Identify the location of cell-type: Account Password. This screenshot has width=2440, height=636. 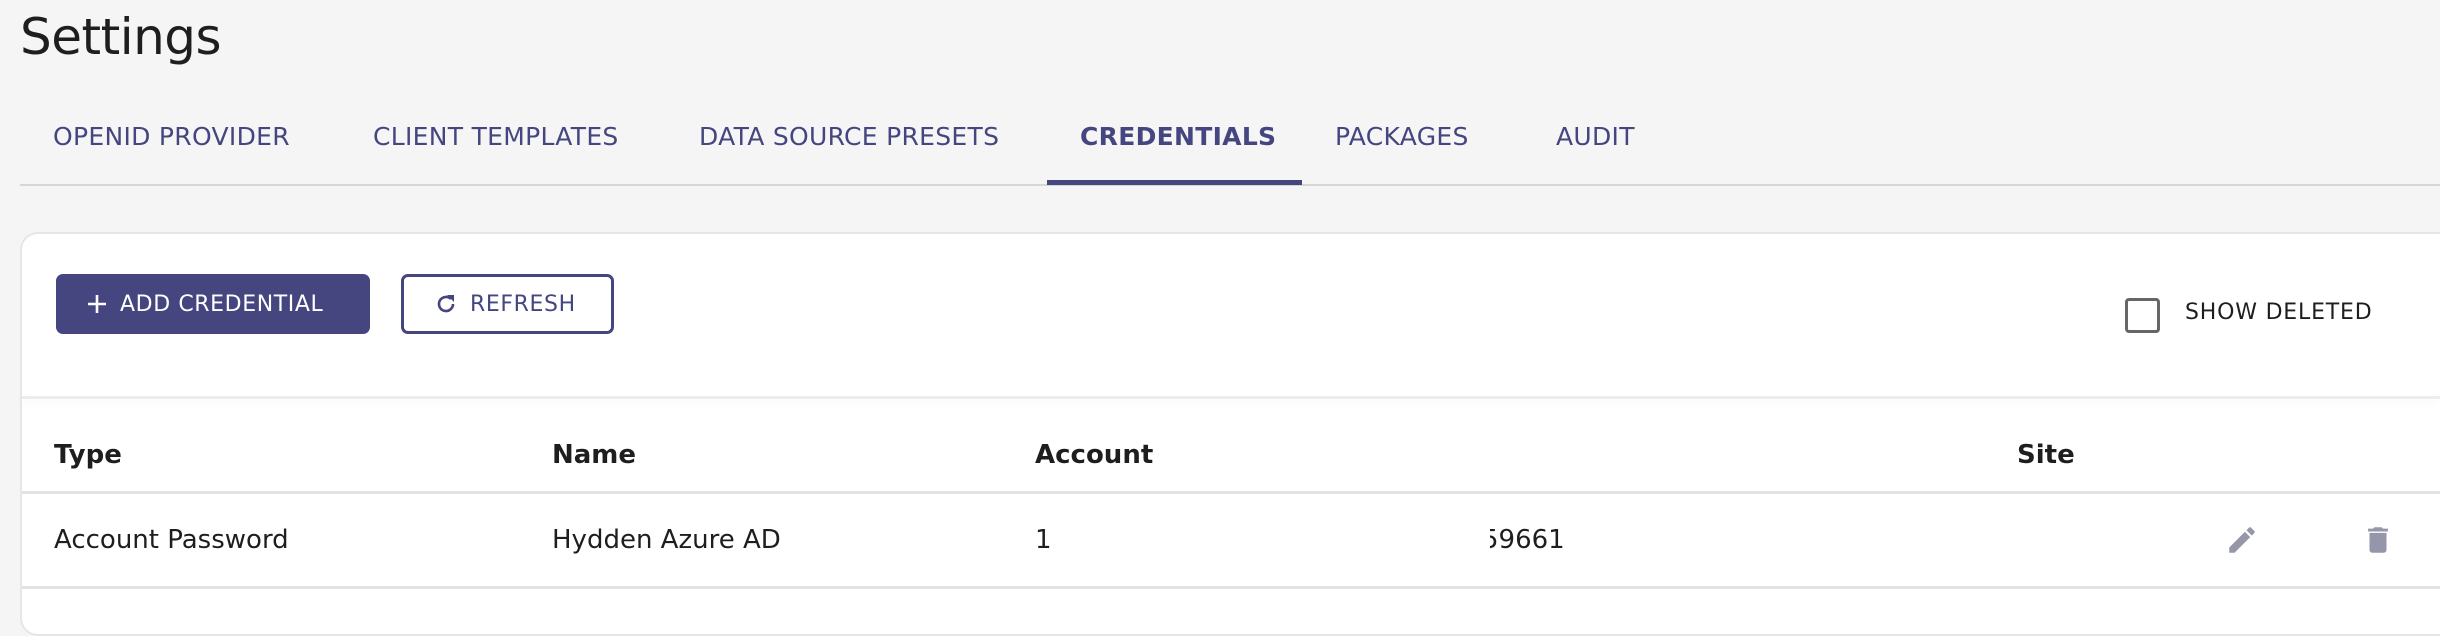
(171, 540).